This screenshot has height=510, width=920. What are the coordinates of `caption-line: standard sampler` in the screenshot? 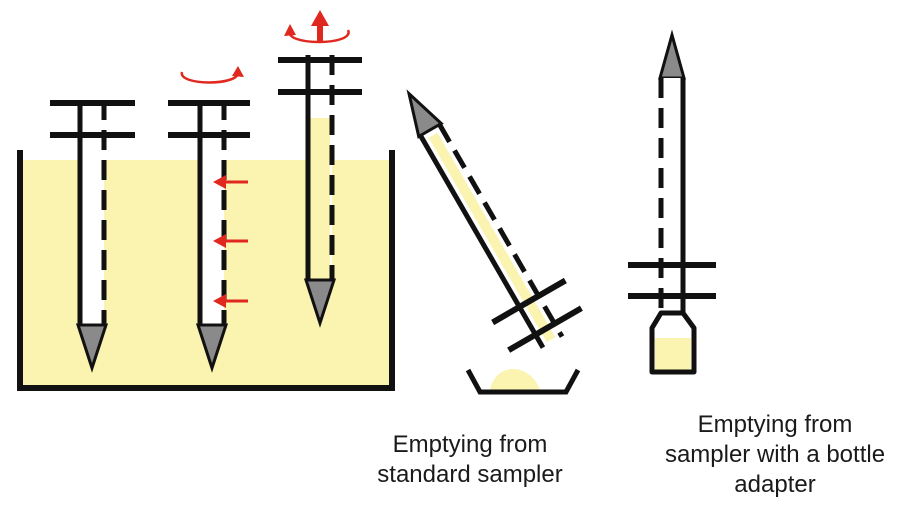 It's located at (470, 474).